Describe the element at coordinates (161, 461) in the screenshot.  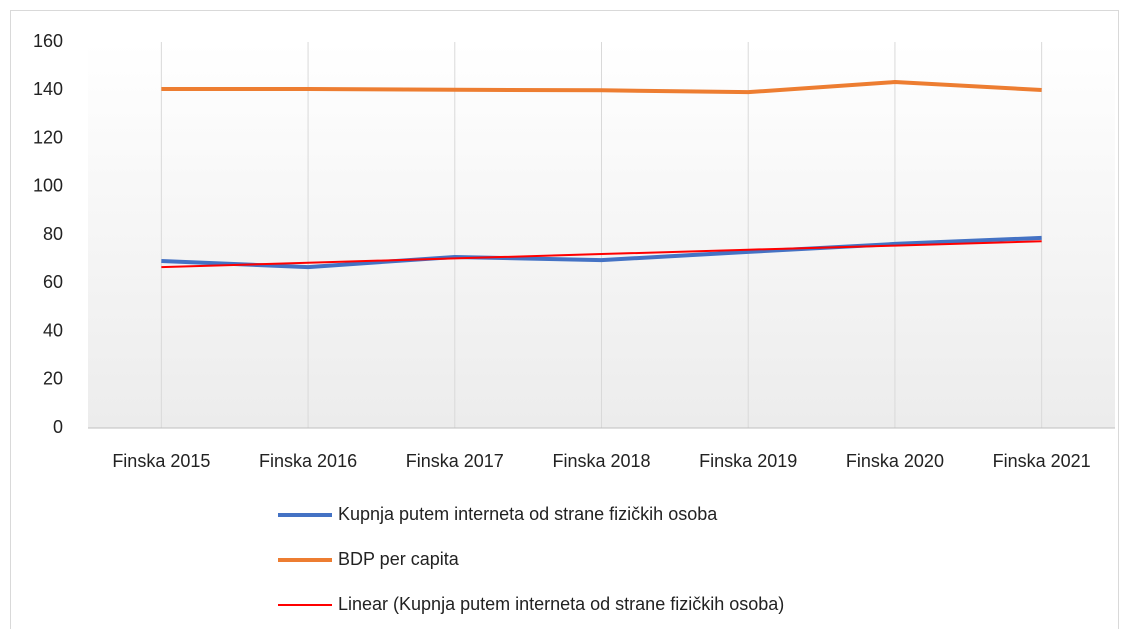
I see `x-tick-label: Finska 2015` at that location.